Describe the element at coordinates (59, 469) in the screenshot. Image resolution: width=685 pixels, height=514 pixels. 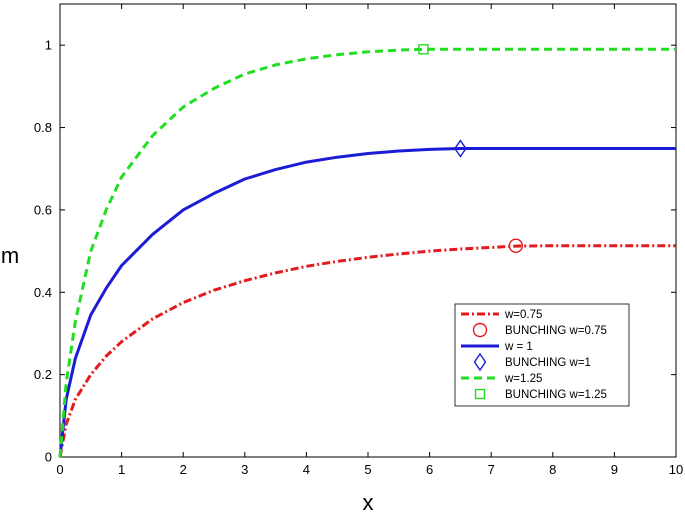
I see `x-tick-label: 0` at that location.